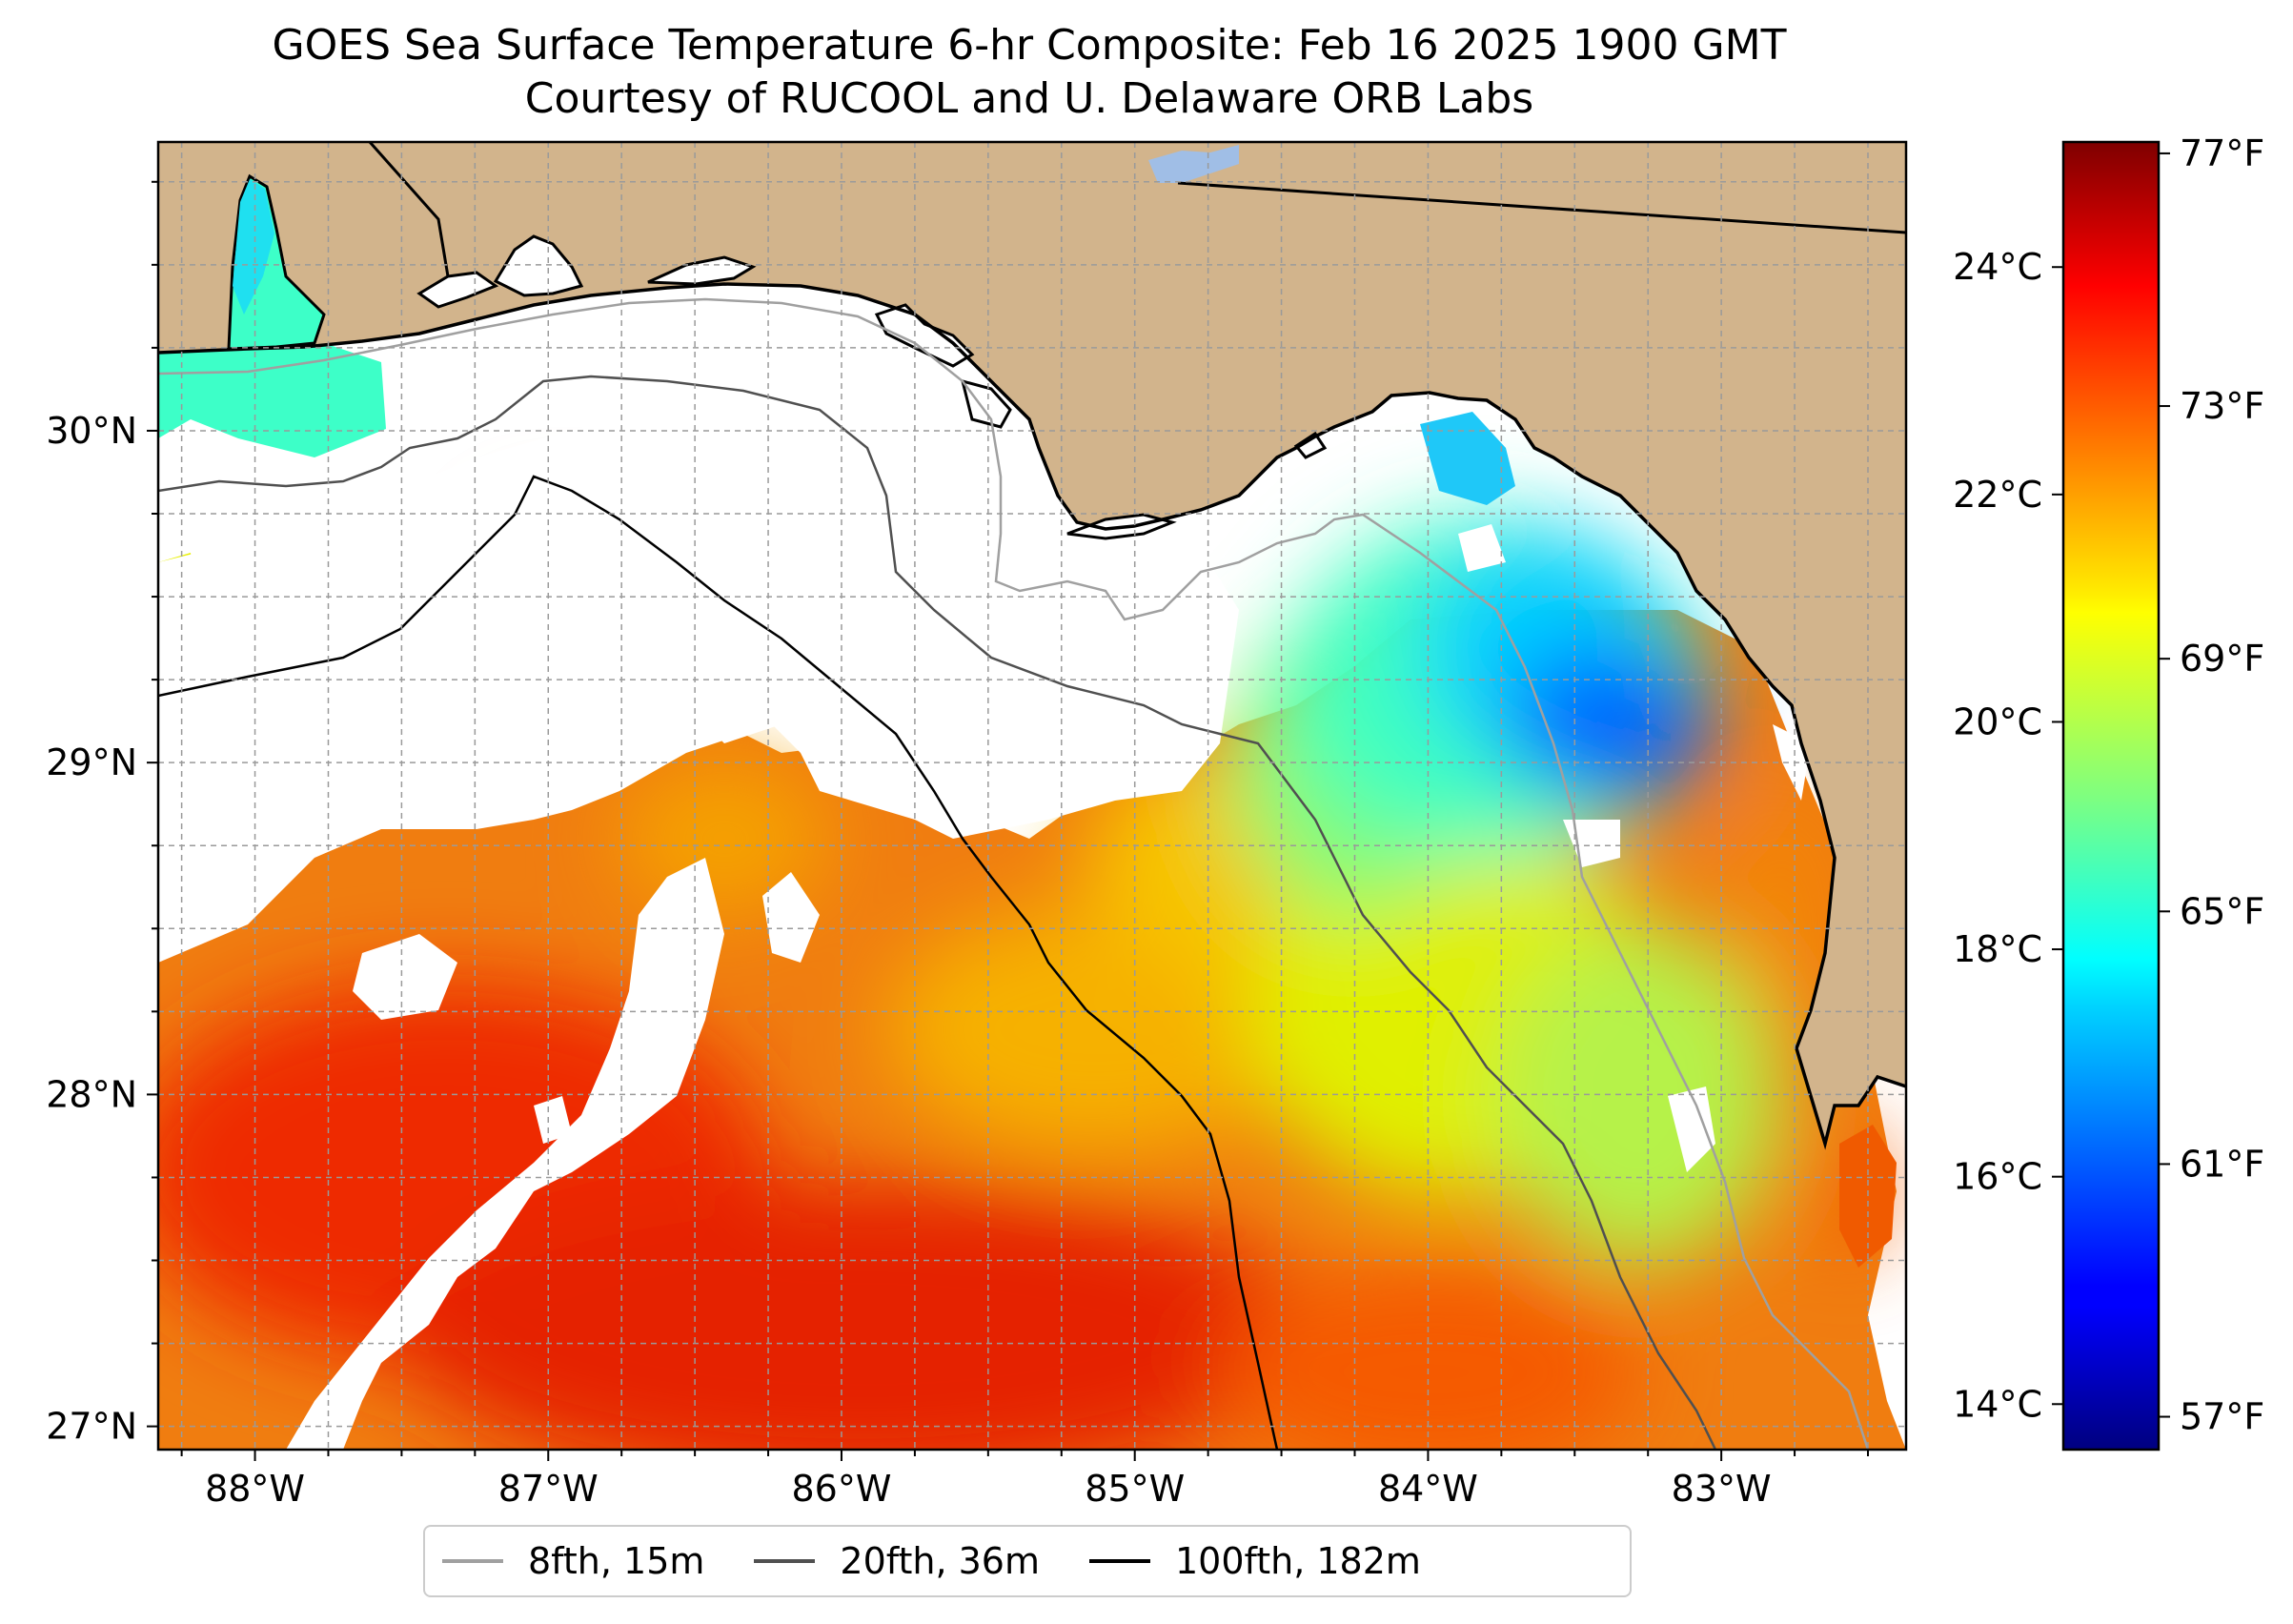  Describe the element at coordinates (255, 1489) in the screenshot. I see `lon-tick-label: 88°W` at that location.